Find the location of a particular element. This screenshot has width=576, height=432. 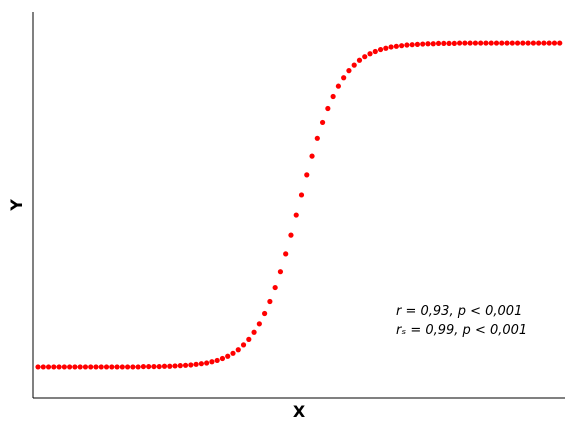

annotation: r = 0,93, p < 0,001 is located at coordinates (459, 311).